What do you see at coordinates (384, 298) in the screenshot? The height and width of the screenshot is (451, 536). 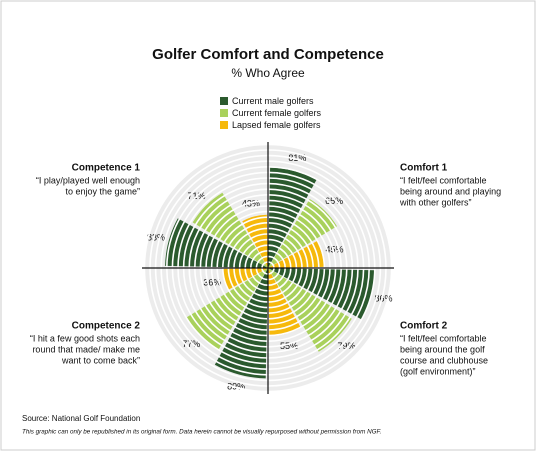 I see `value-label: 86%` at bounding box center [384, 298].